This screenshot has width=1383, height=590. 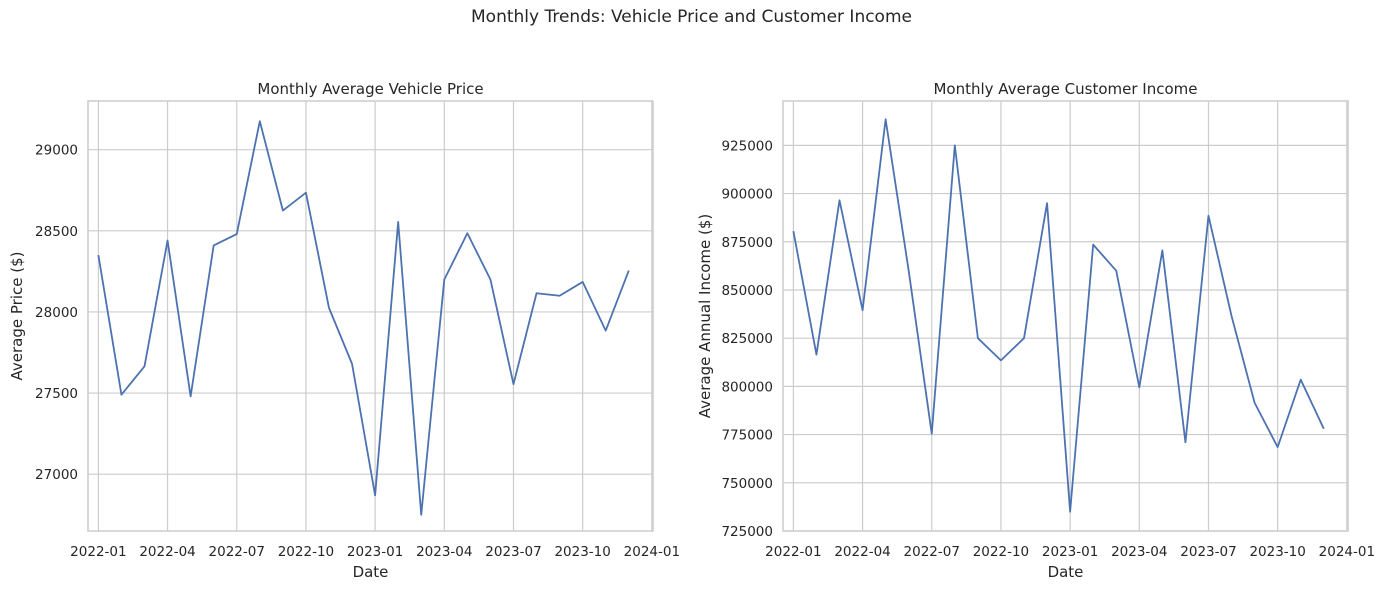 What do you see at coordinates (56, 232) in the screenshot?
I see `price-y-tick-label: 28500` at bounding box center [56, 232].